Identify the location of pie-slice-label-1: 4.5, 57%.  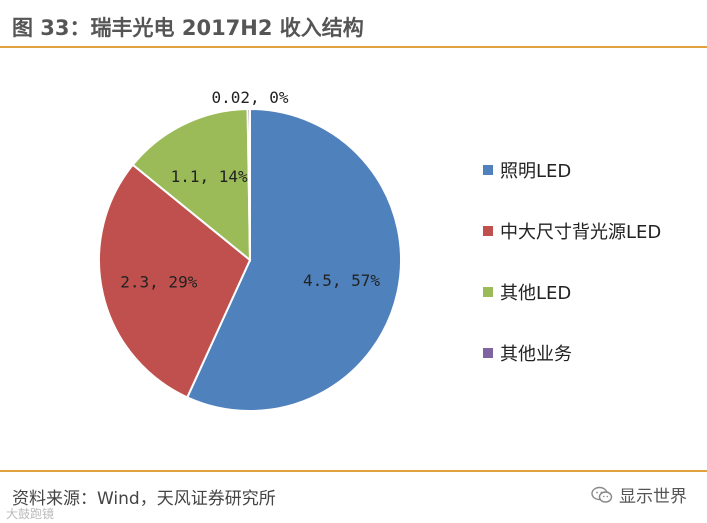
(341, 280).